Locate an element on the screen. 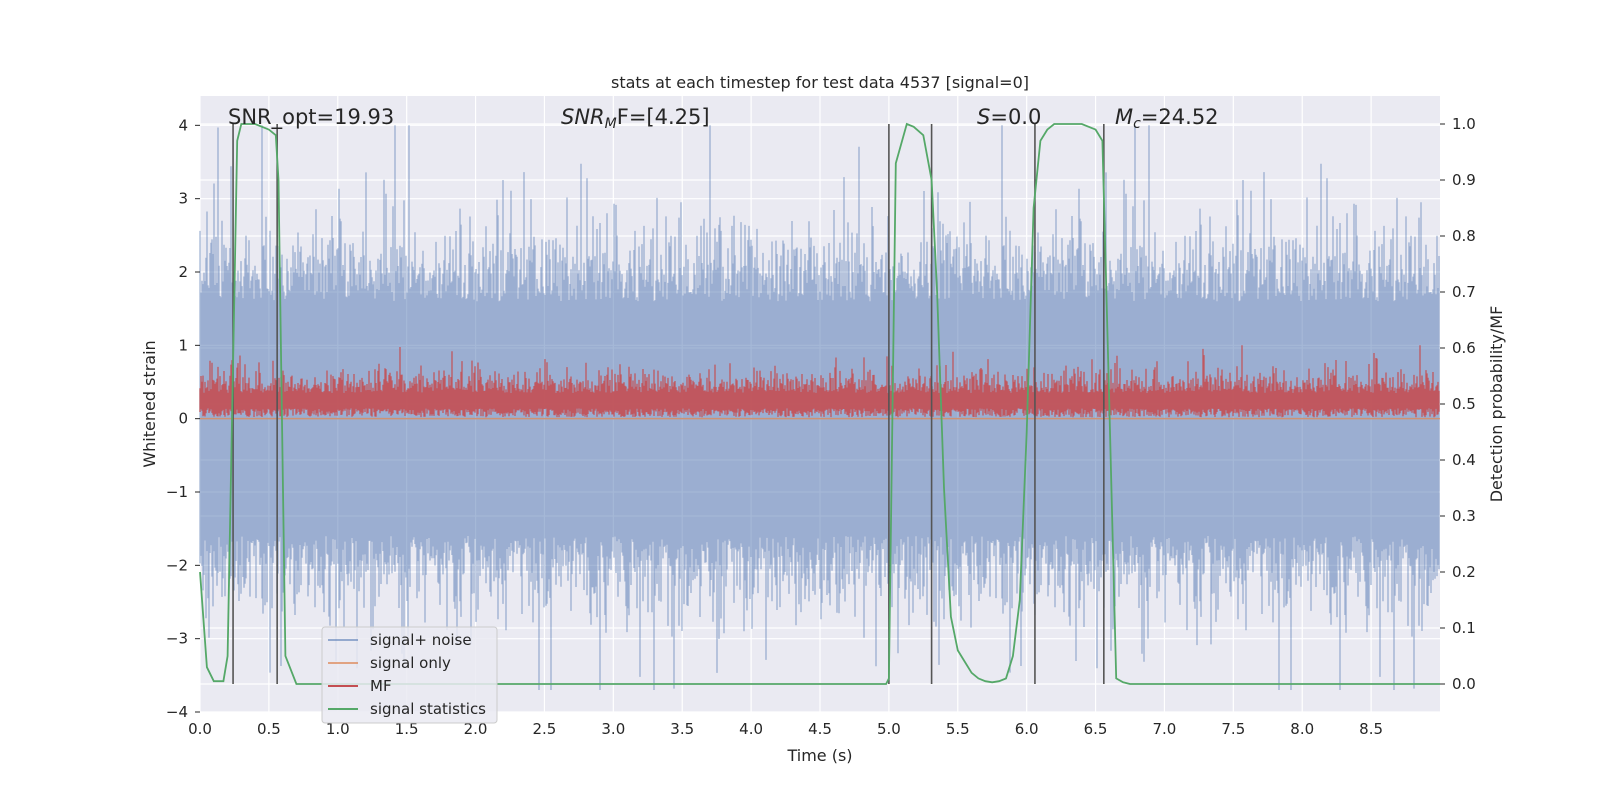 This screenshot has height=804, width=1600. y-left-tick-label: −2 is located at coordinates (177, 565).